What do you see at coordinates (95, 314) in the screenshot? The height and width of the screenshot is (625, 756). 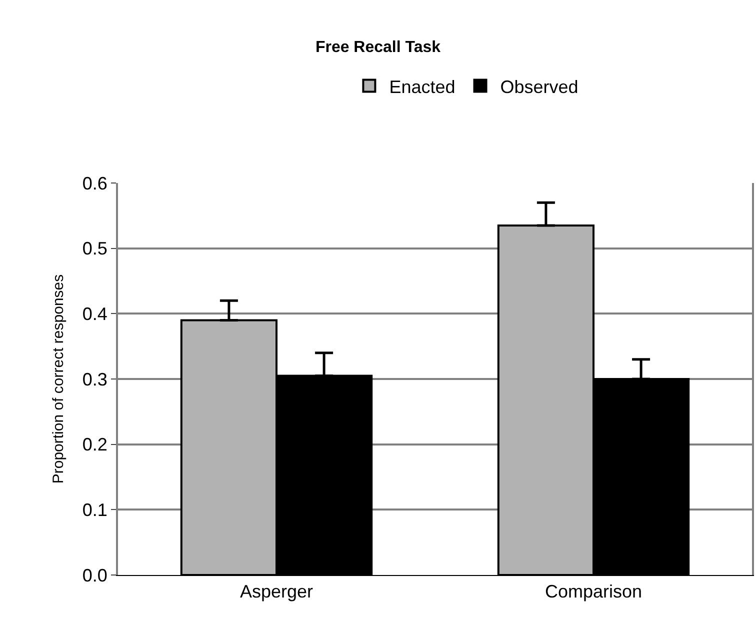 I see `y-tick-label: 0.4` at bounding box center [95, 314].